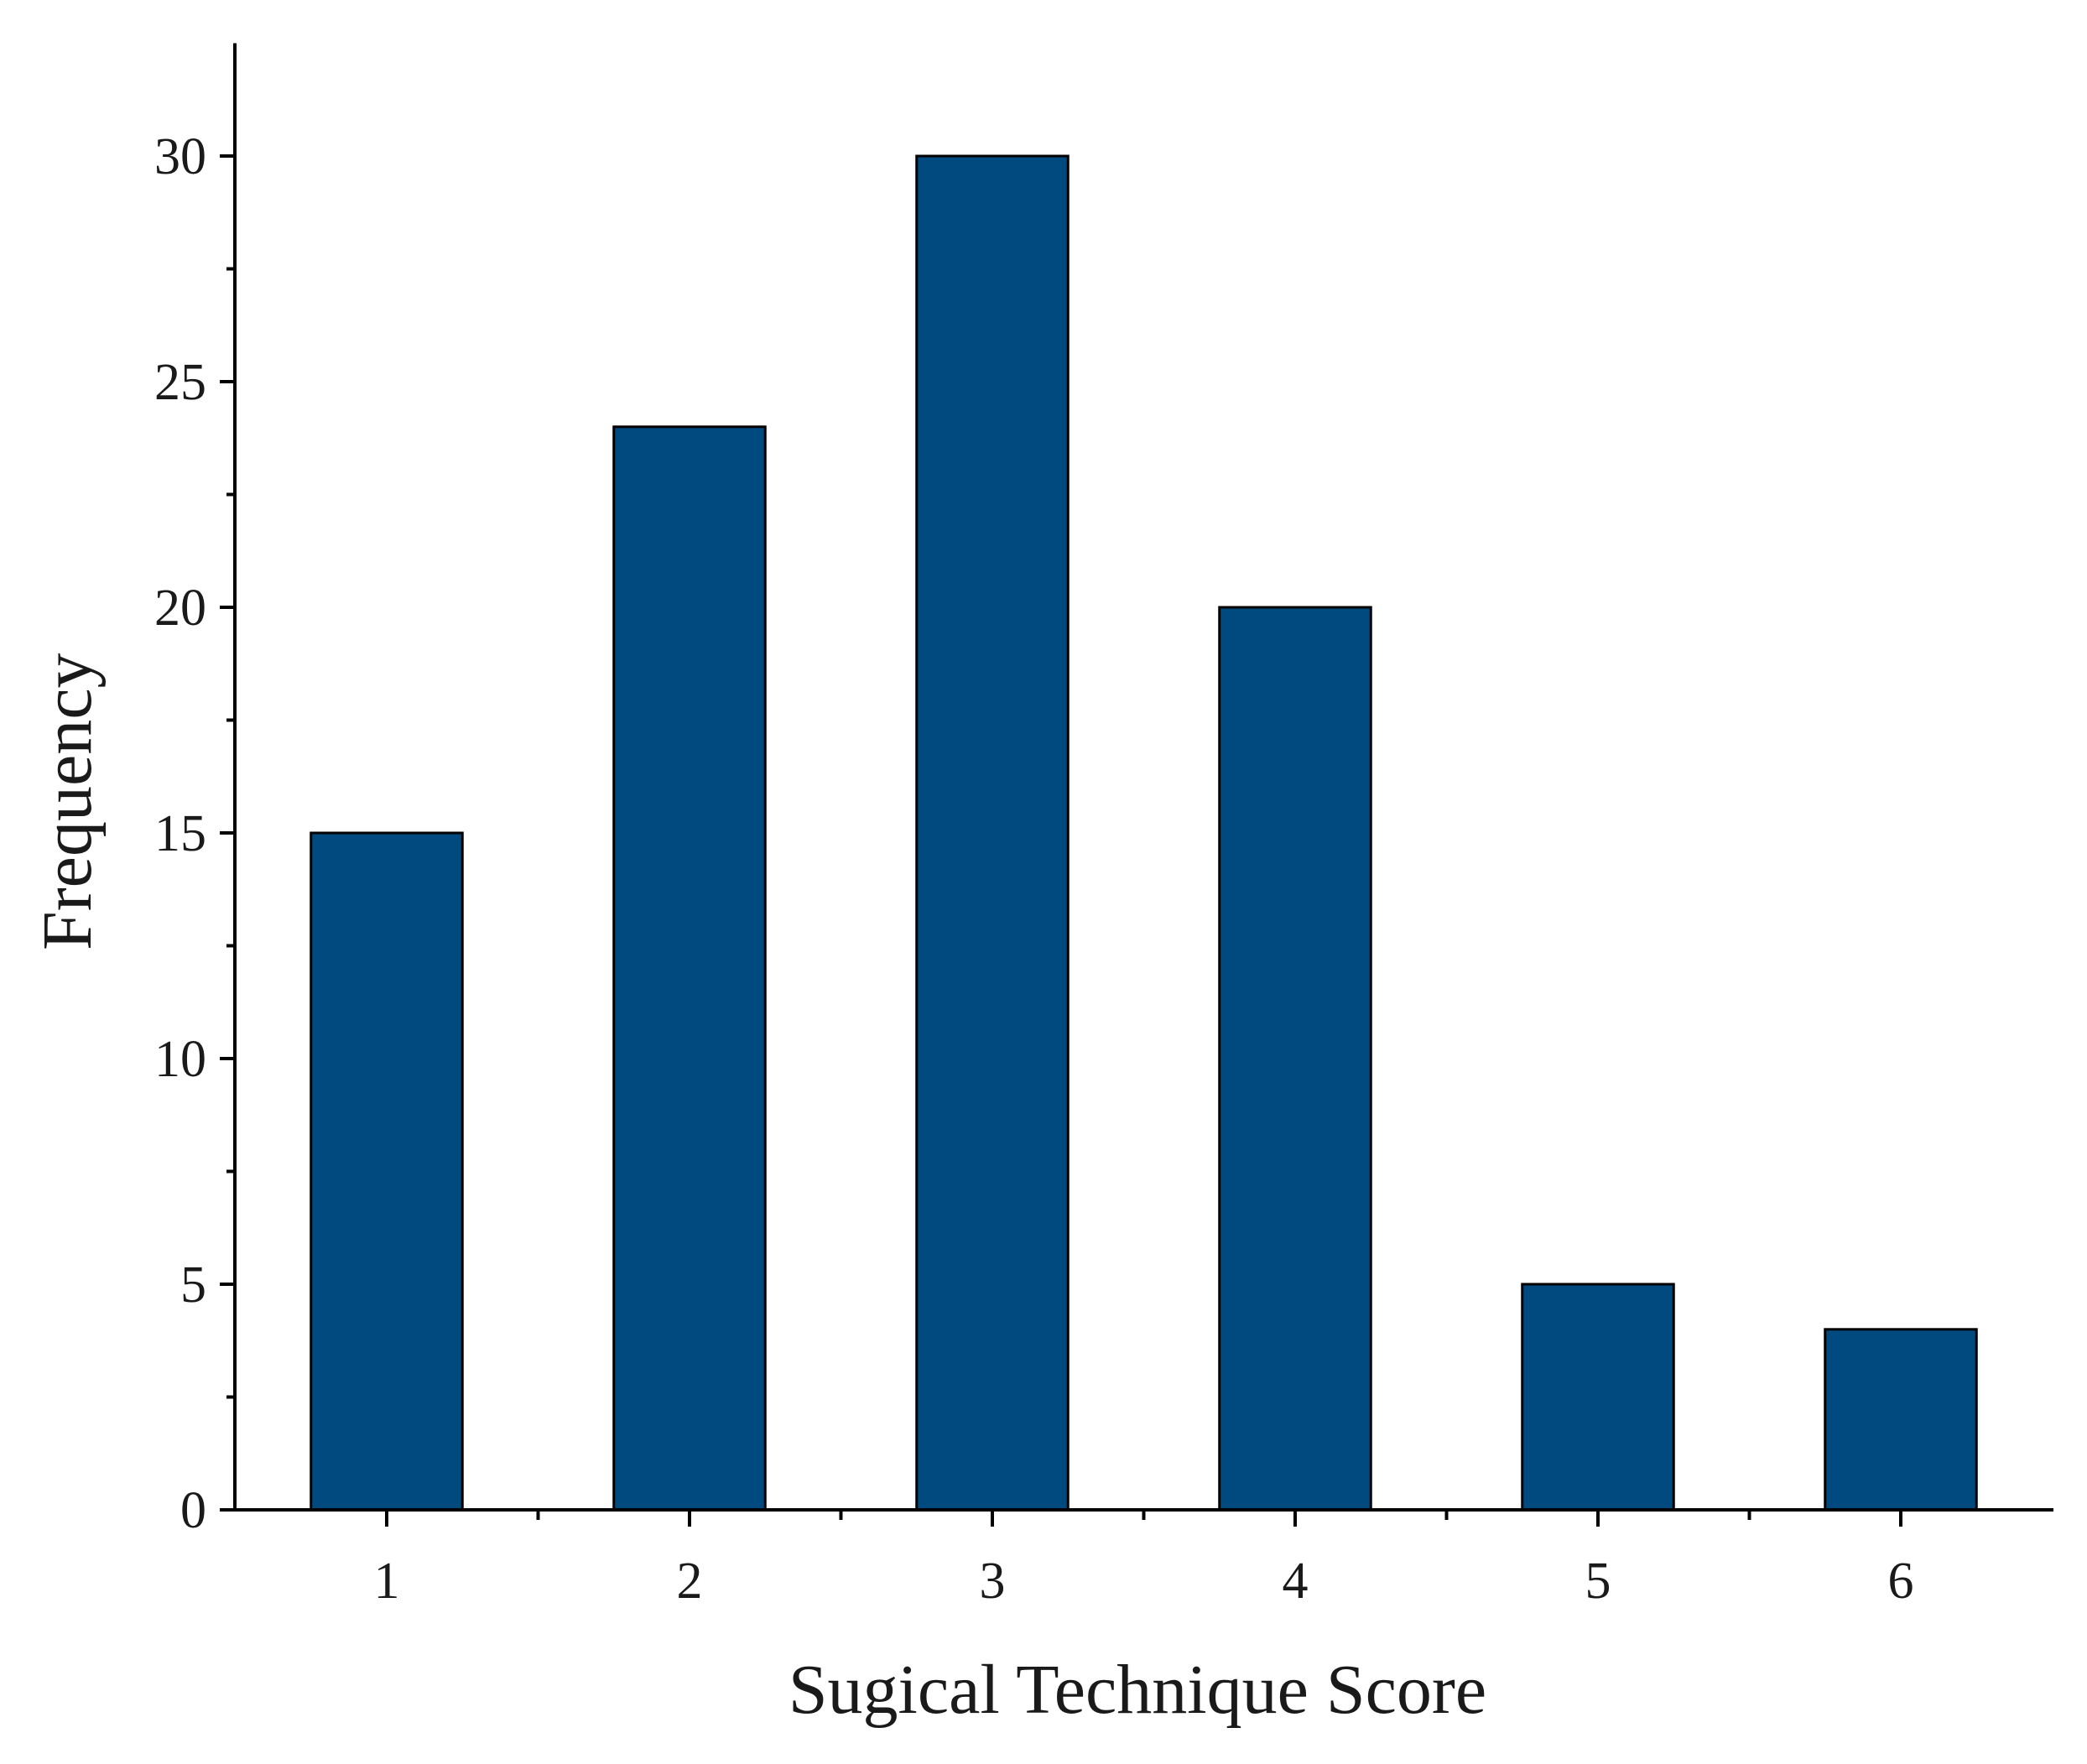 The image size is (2087, 1764). Describe the element at coordinates (193, 1510) in the screenshot. I see `y-tick-label: 0` at that location.